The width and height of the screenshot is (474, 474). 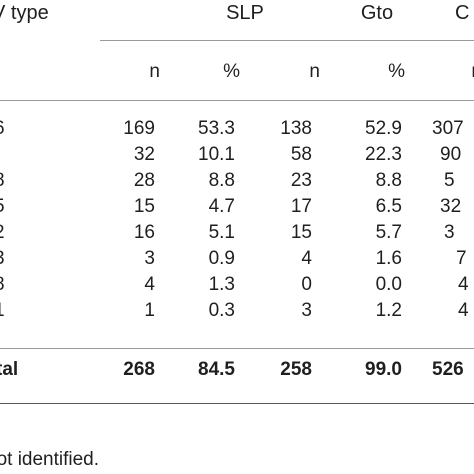 What do you see at coordinates (287, 40) in the screenshot?
I see `group-header-rule` at bounding box center [287, 40].